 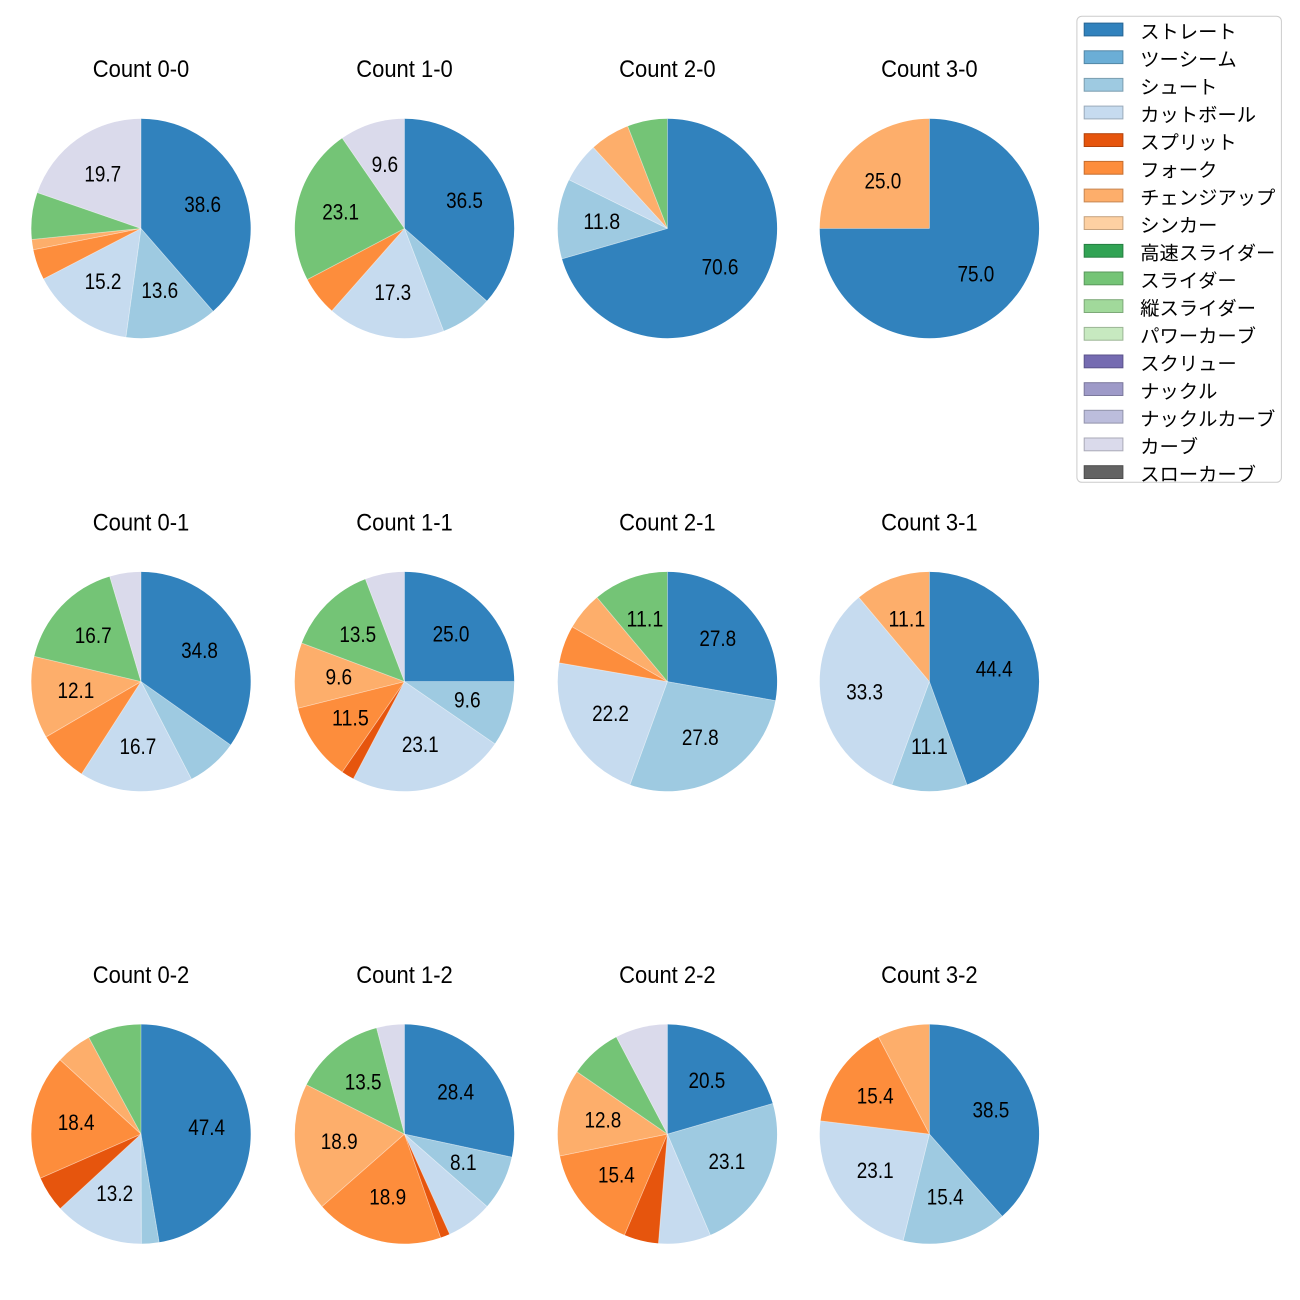 I want to click on svg-text: 44.4, so click(x=994, y=669).